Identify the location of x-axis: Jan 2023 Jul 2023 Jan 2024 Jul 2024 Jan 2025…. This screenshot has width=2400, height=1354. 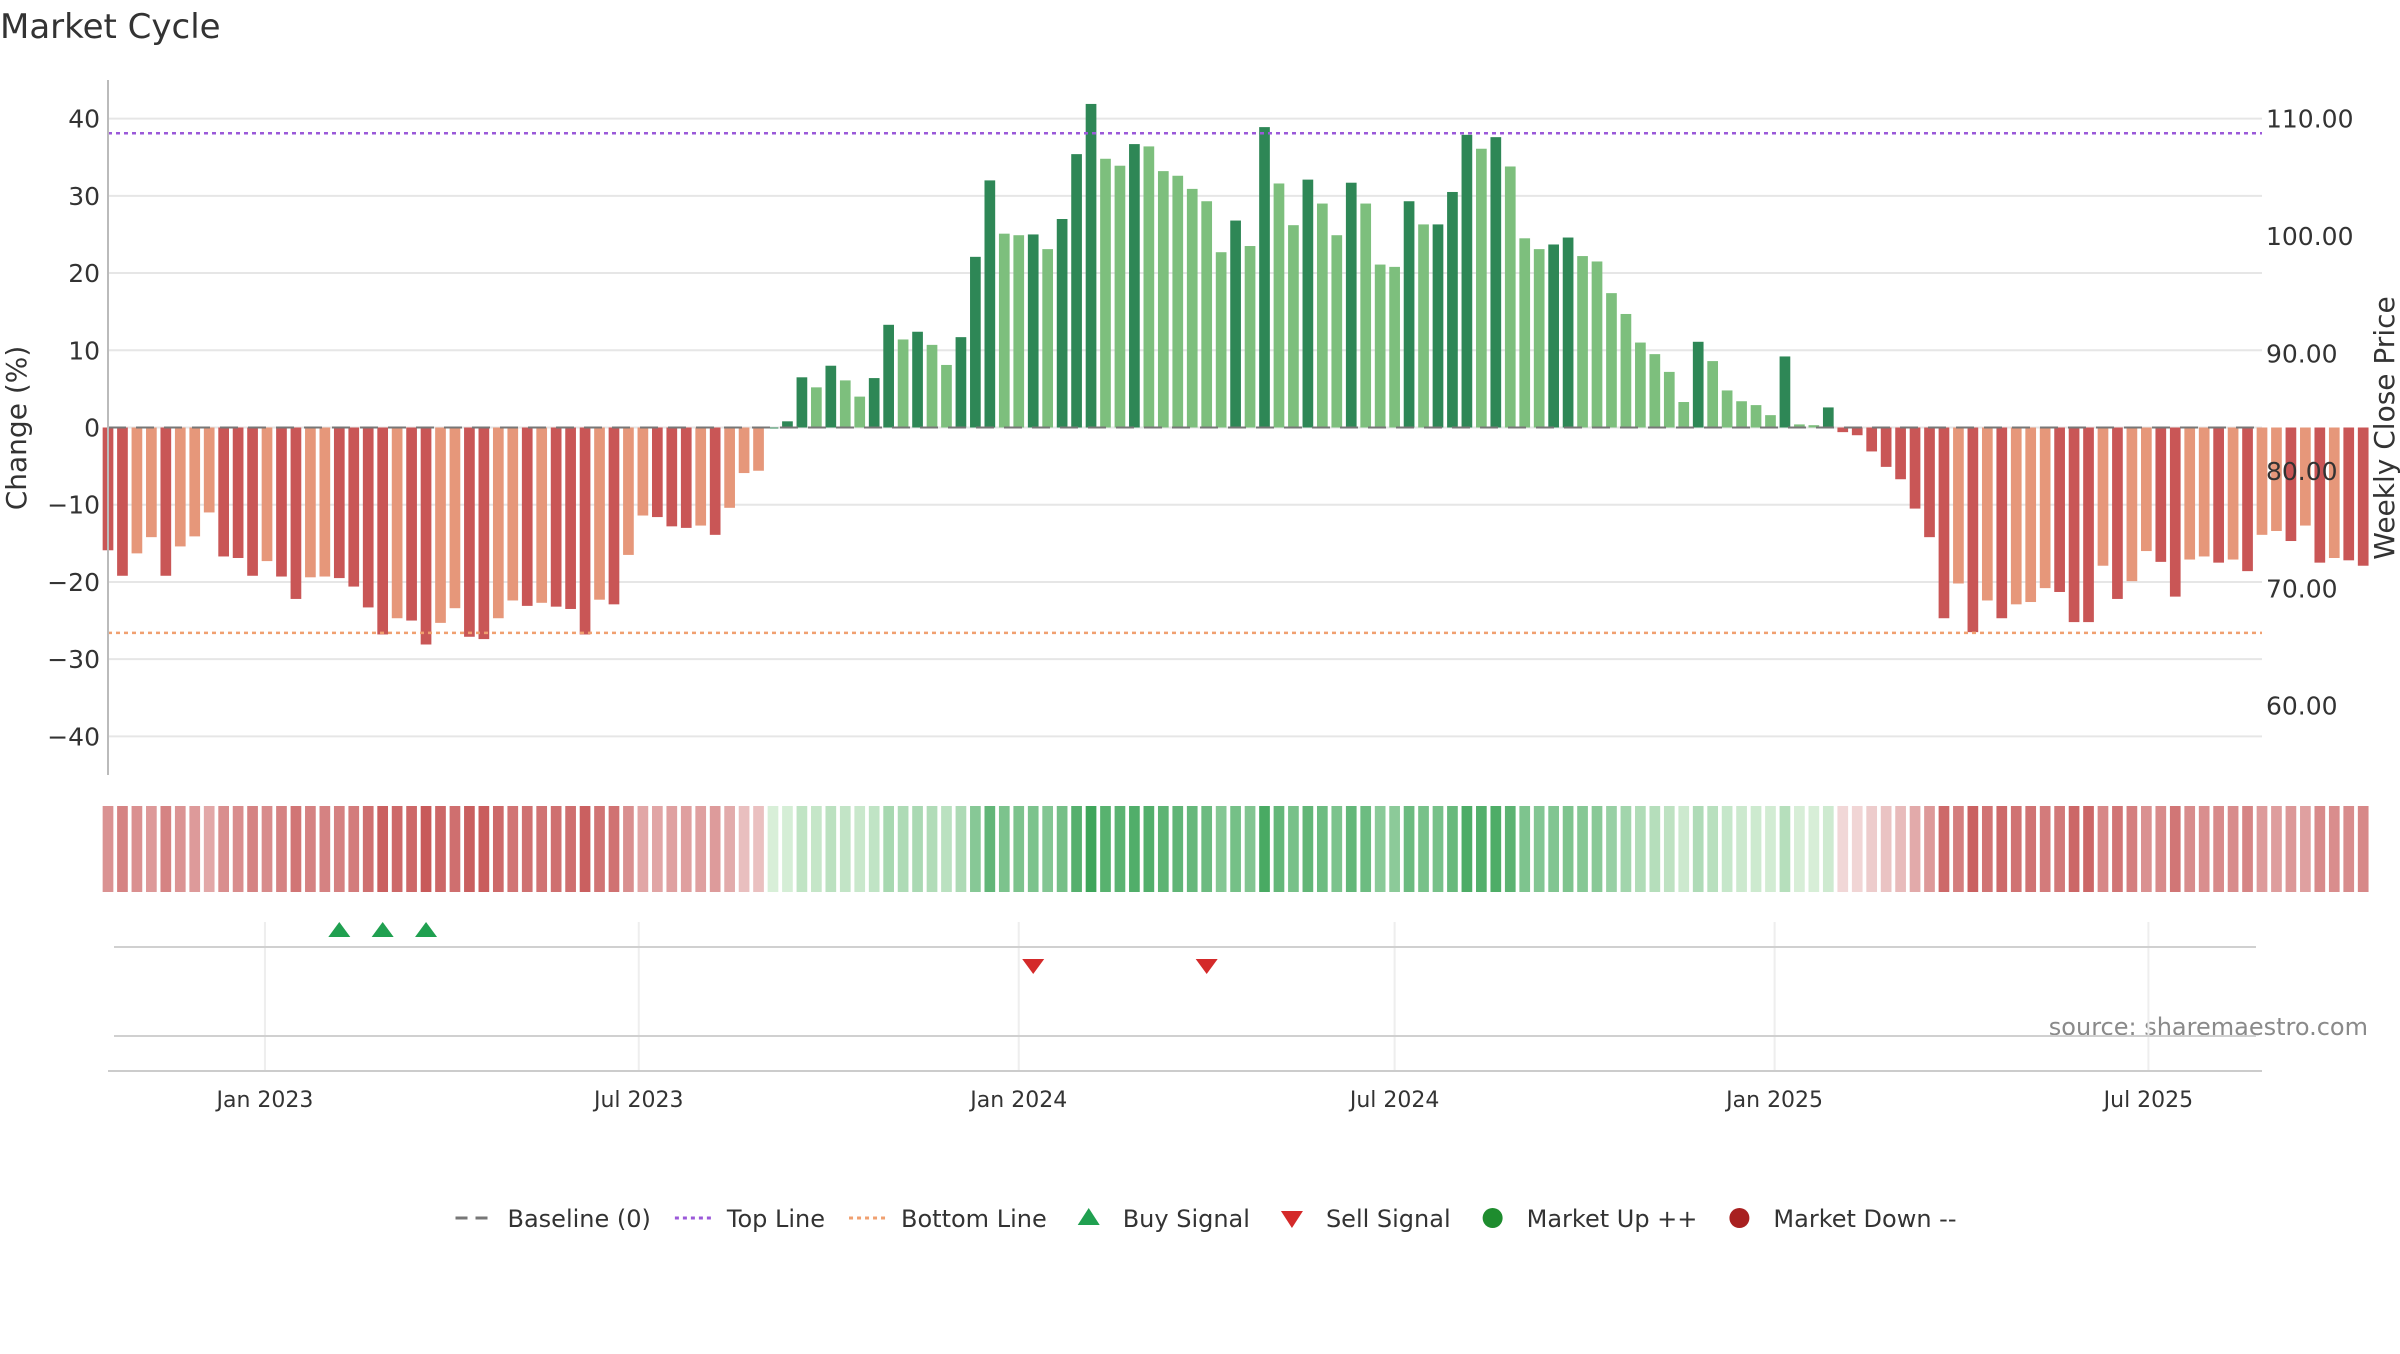
(1185, 1091).